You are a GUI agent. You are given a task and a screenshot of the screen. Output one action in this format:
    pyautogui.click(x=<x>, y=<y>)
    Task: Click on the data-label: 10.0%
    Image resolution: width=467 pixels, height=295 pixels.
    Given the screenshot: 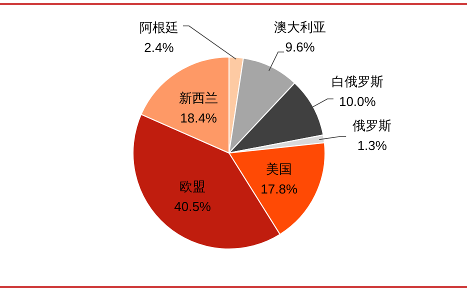 What is the action you would take?
    pyautogui.click(x=357, y=102)
    